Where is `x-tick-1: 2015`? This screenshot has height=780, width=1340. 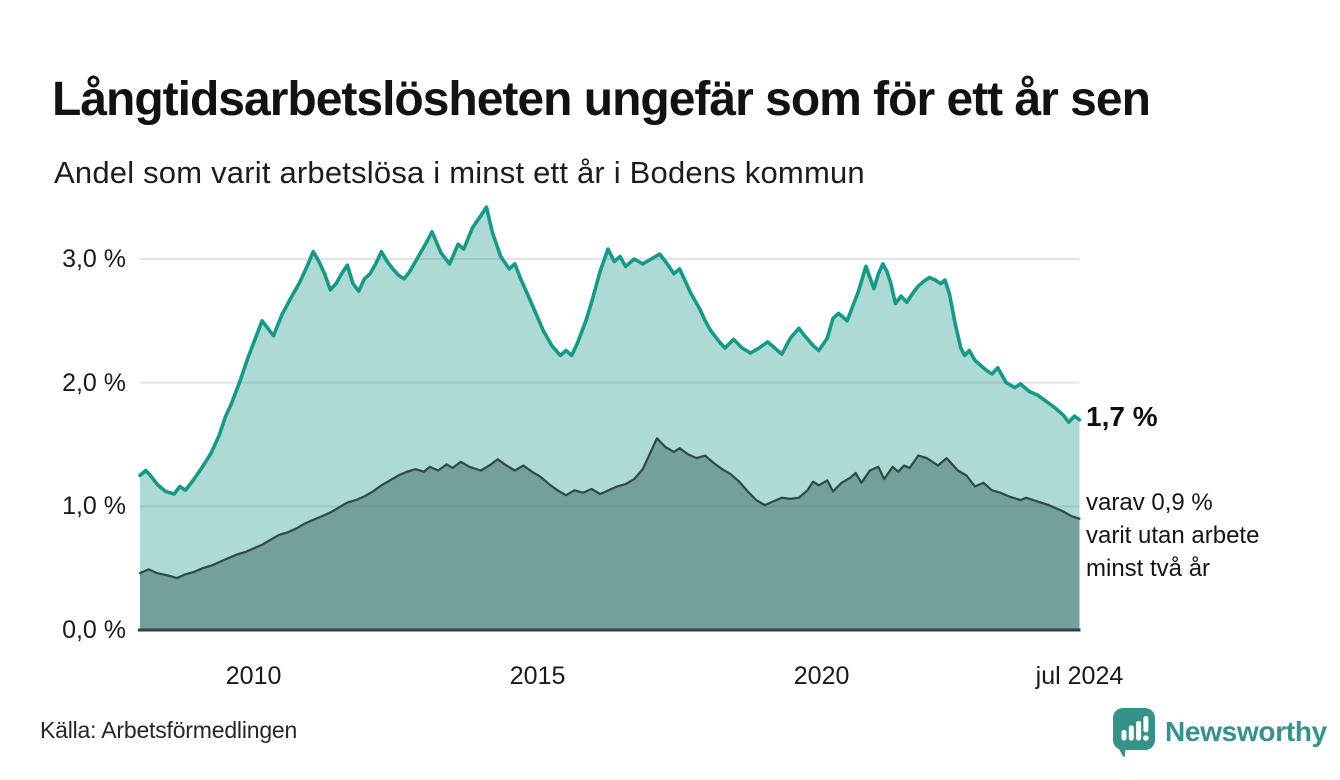
x-tick-1: 2015 is located at coordinates (537, 676).